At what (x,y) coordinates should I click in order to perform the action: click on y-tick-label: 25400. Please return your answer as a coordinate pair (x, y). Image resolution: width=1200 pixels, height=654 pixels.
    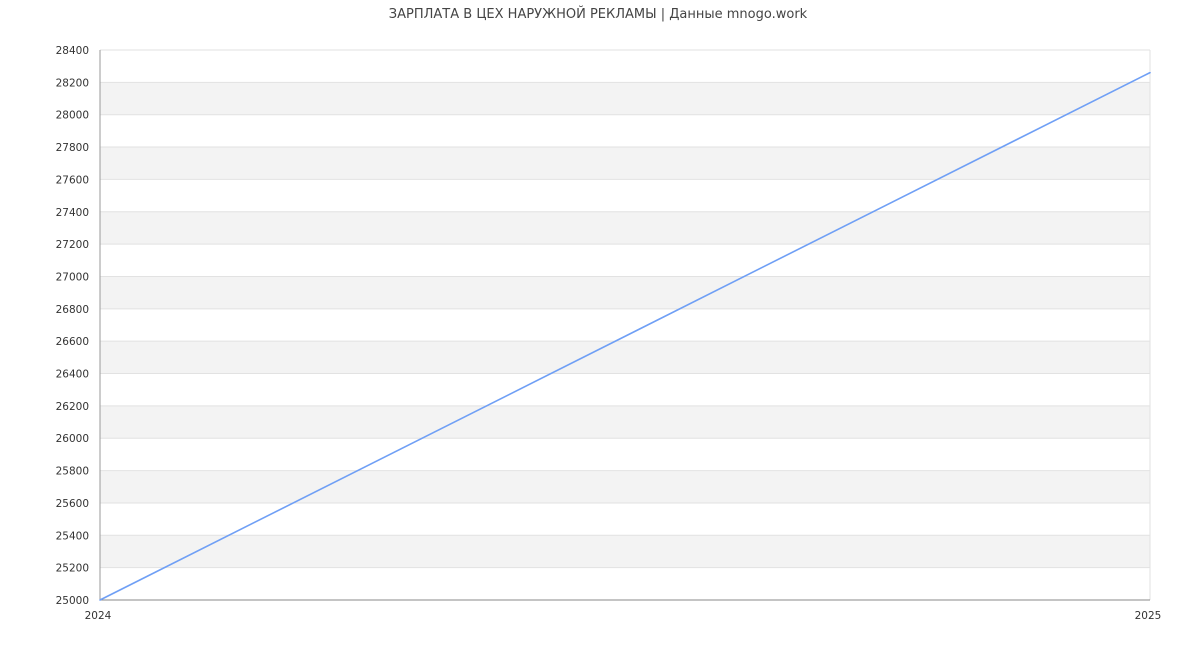
    Looking at the image, I should click on (72, 536).